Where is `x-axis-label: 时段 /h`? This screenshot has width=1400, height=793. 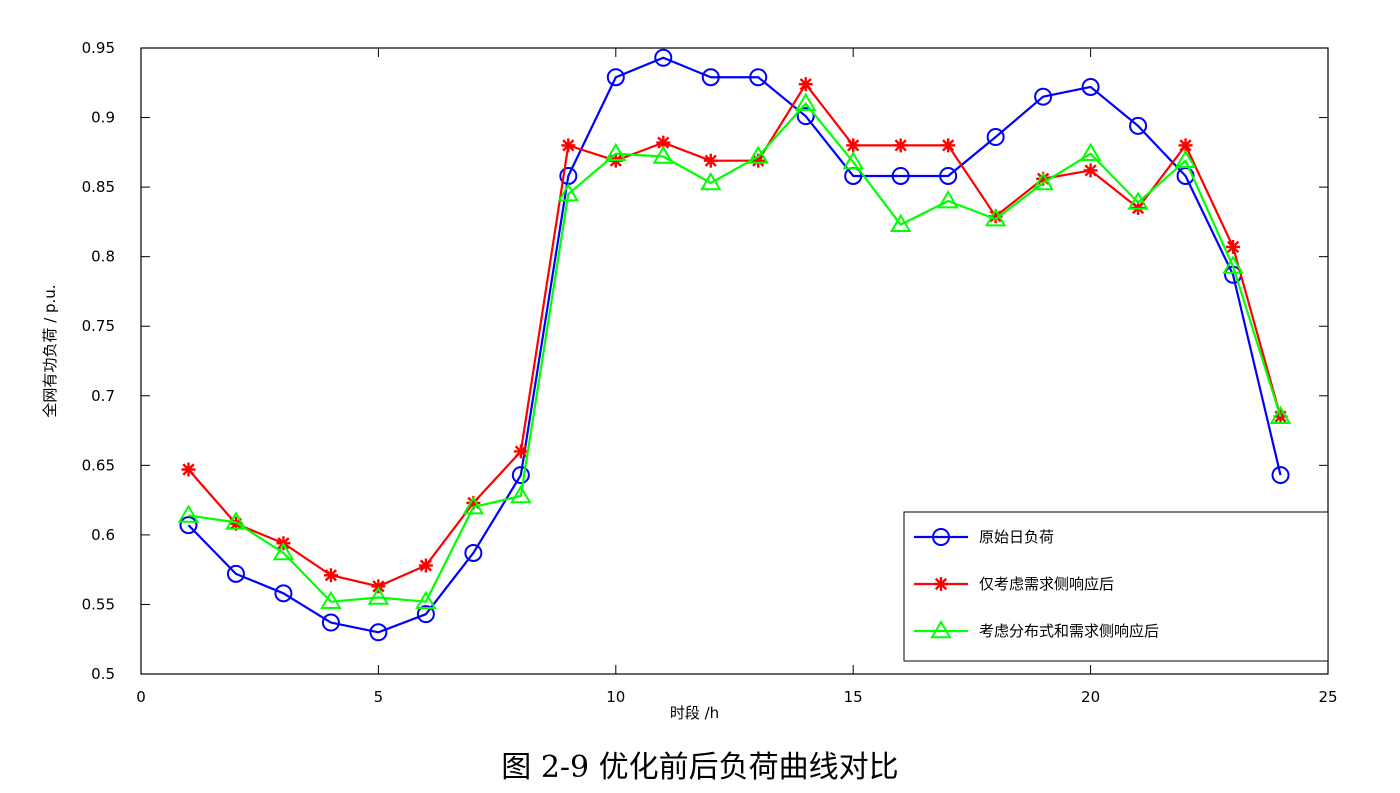
x-axis-label: 时段 /h is located at coordinates (694, 713).